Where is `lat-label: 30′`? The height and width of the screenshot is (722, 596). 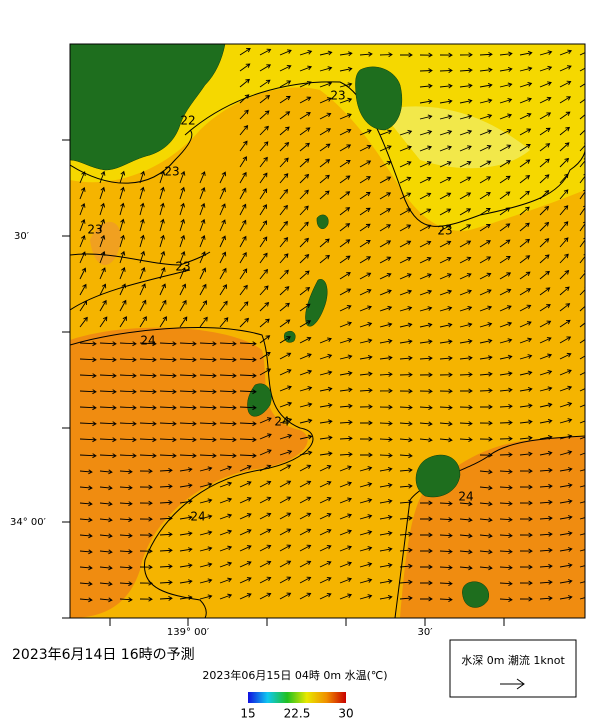 lat-label: 30′ is located at coordinates (22, 236).